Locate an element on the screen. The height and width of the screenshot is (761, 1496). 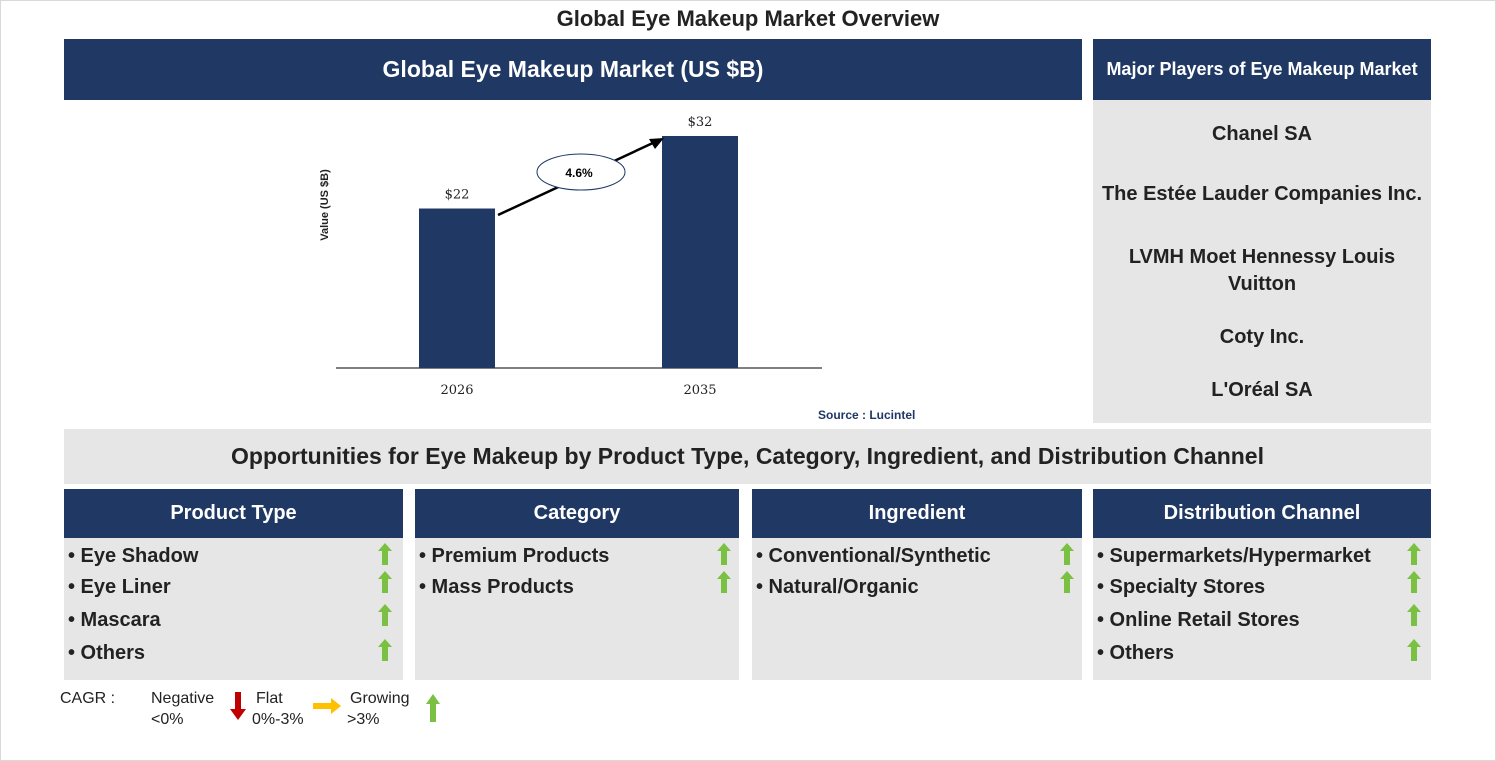
market-bar-chart: Value (US $B) $22 2026 $32 2035 4.6% is located at coordinates (570, 256).